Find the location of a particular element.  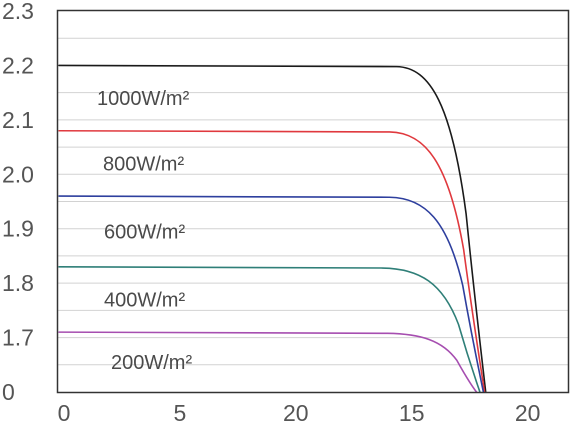

y-tick-label: 1.7 is located at coordinates (18, 338).